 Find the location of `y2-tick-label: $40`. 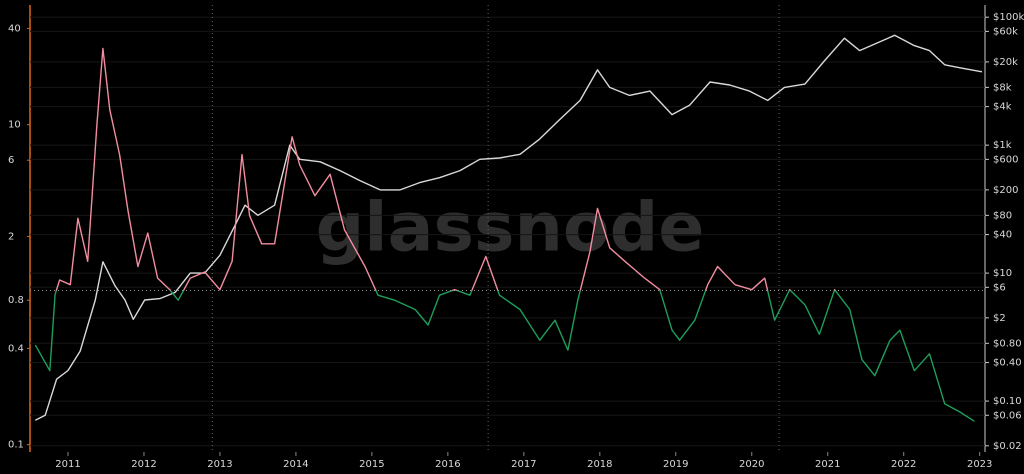

y2-tick-label: $40 is located at coordinates (1002, 235).